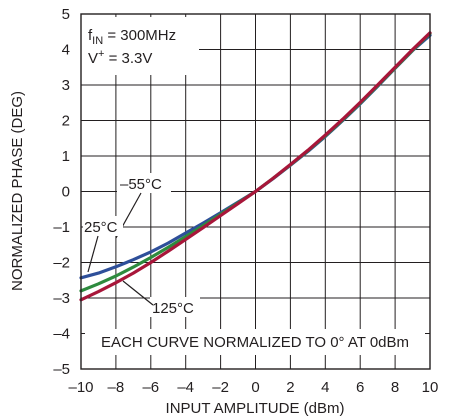 This screenshot has width=452, height=420. I want to click on label-25c: 25°C, so click(101, 227).